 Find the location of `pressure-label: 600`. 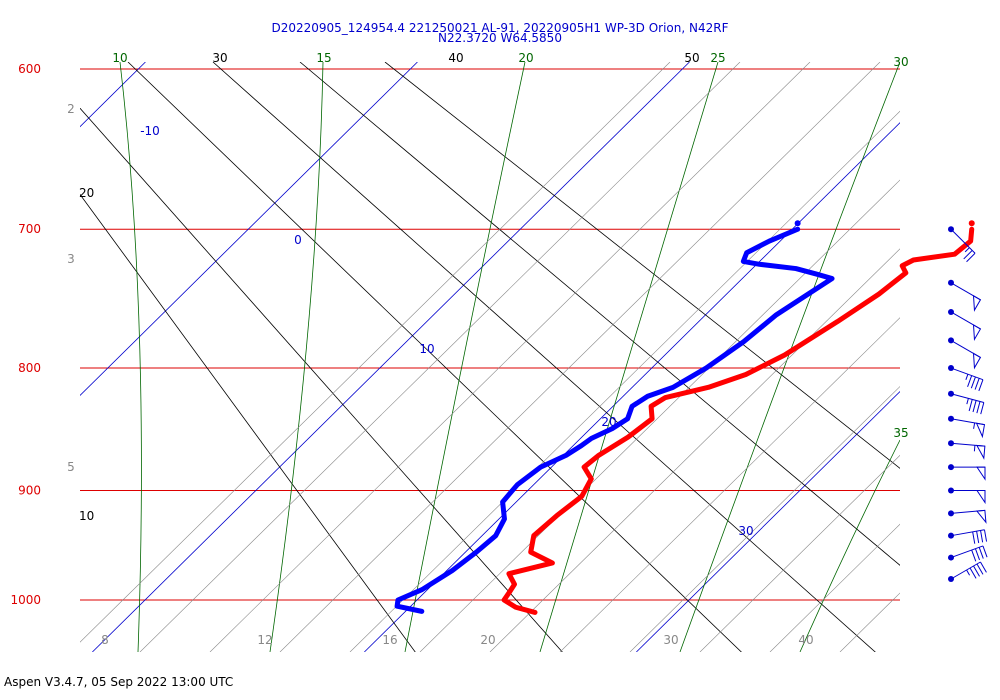

pressure-label: 600 is located at coordinates (29, 69).